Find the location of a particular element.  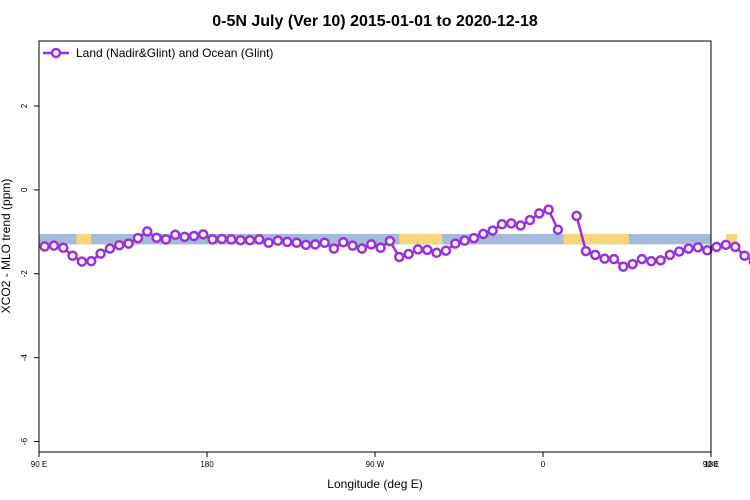

legend-marker-swatch is located at coordinates (56, 53).